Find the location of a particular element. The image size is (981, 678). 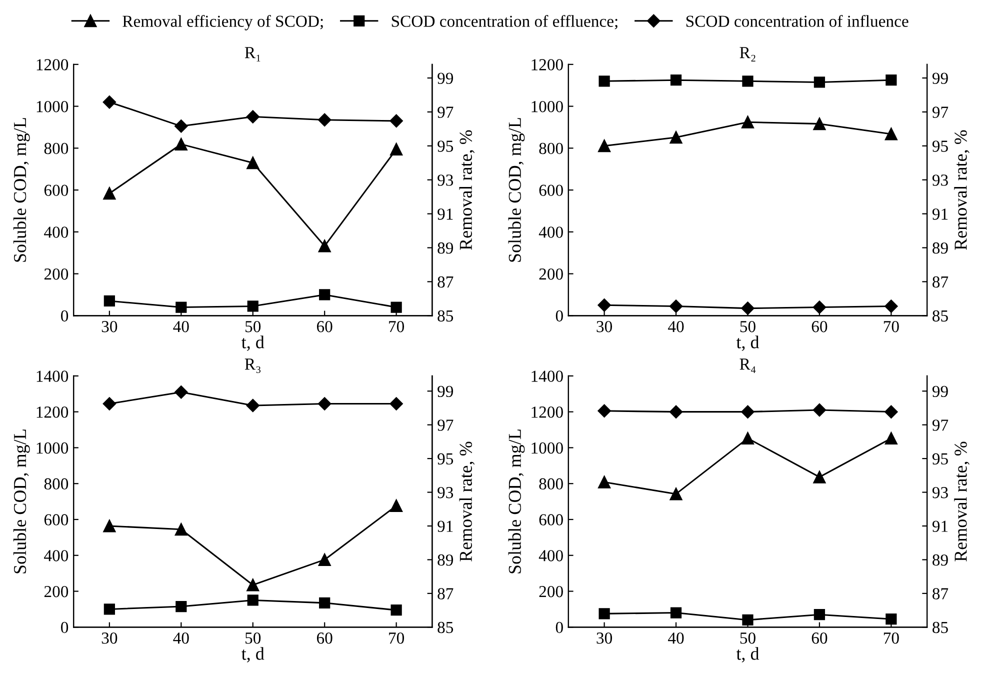

y2-tick-label: 91 is located at coordinates (445, 526).